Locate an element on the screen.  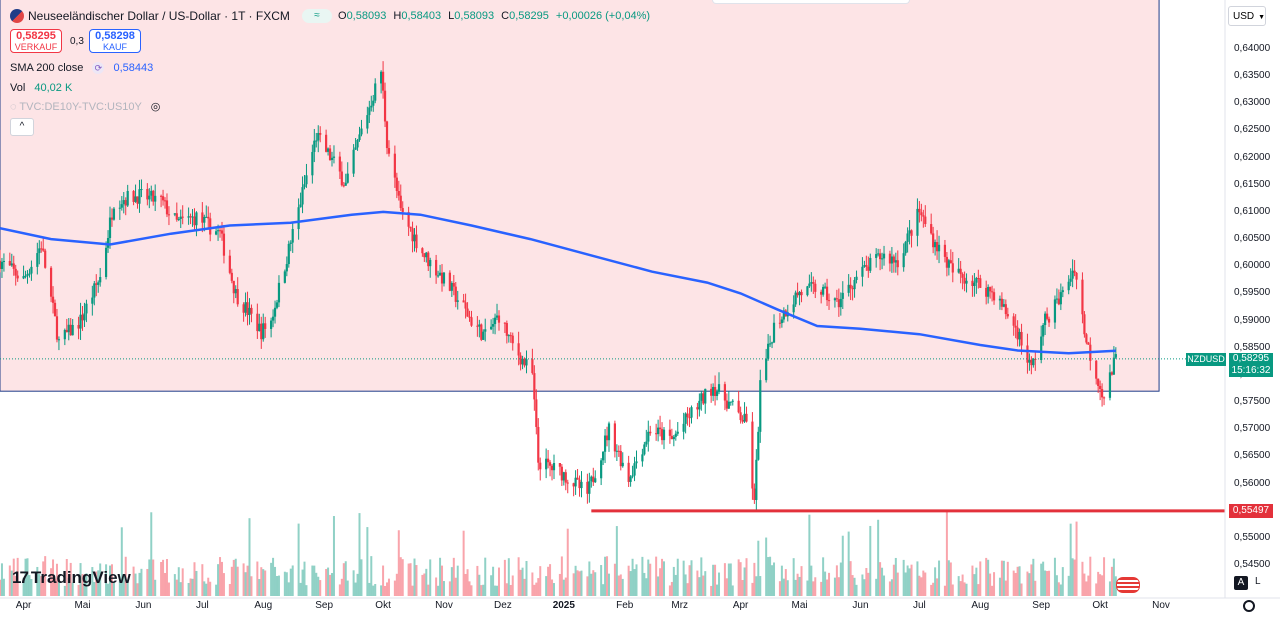
ohlc-close-value: 0,58295 is located at coordinates (529, 16).